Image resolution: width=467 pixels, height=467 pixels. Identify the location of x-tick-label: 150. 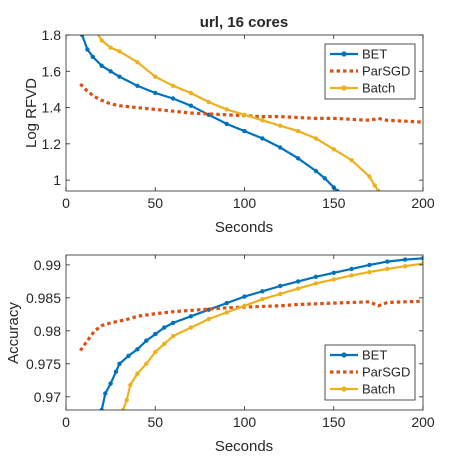
(334, 203).